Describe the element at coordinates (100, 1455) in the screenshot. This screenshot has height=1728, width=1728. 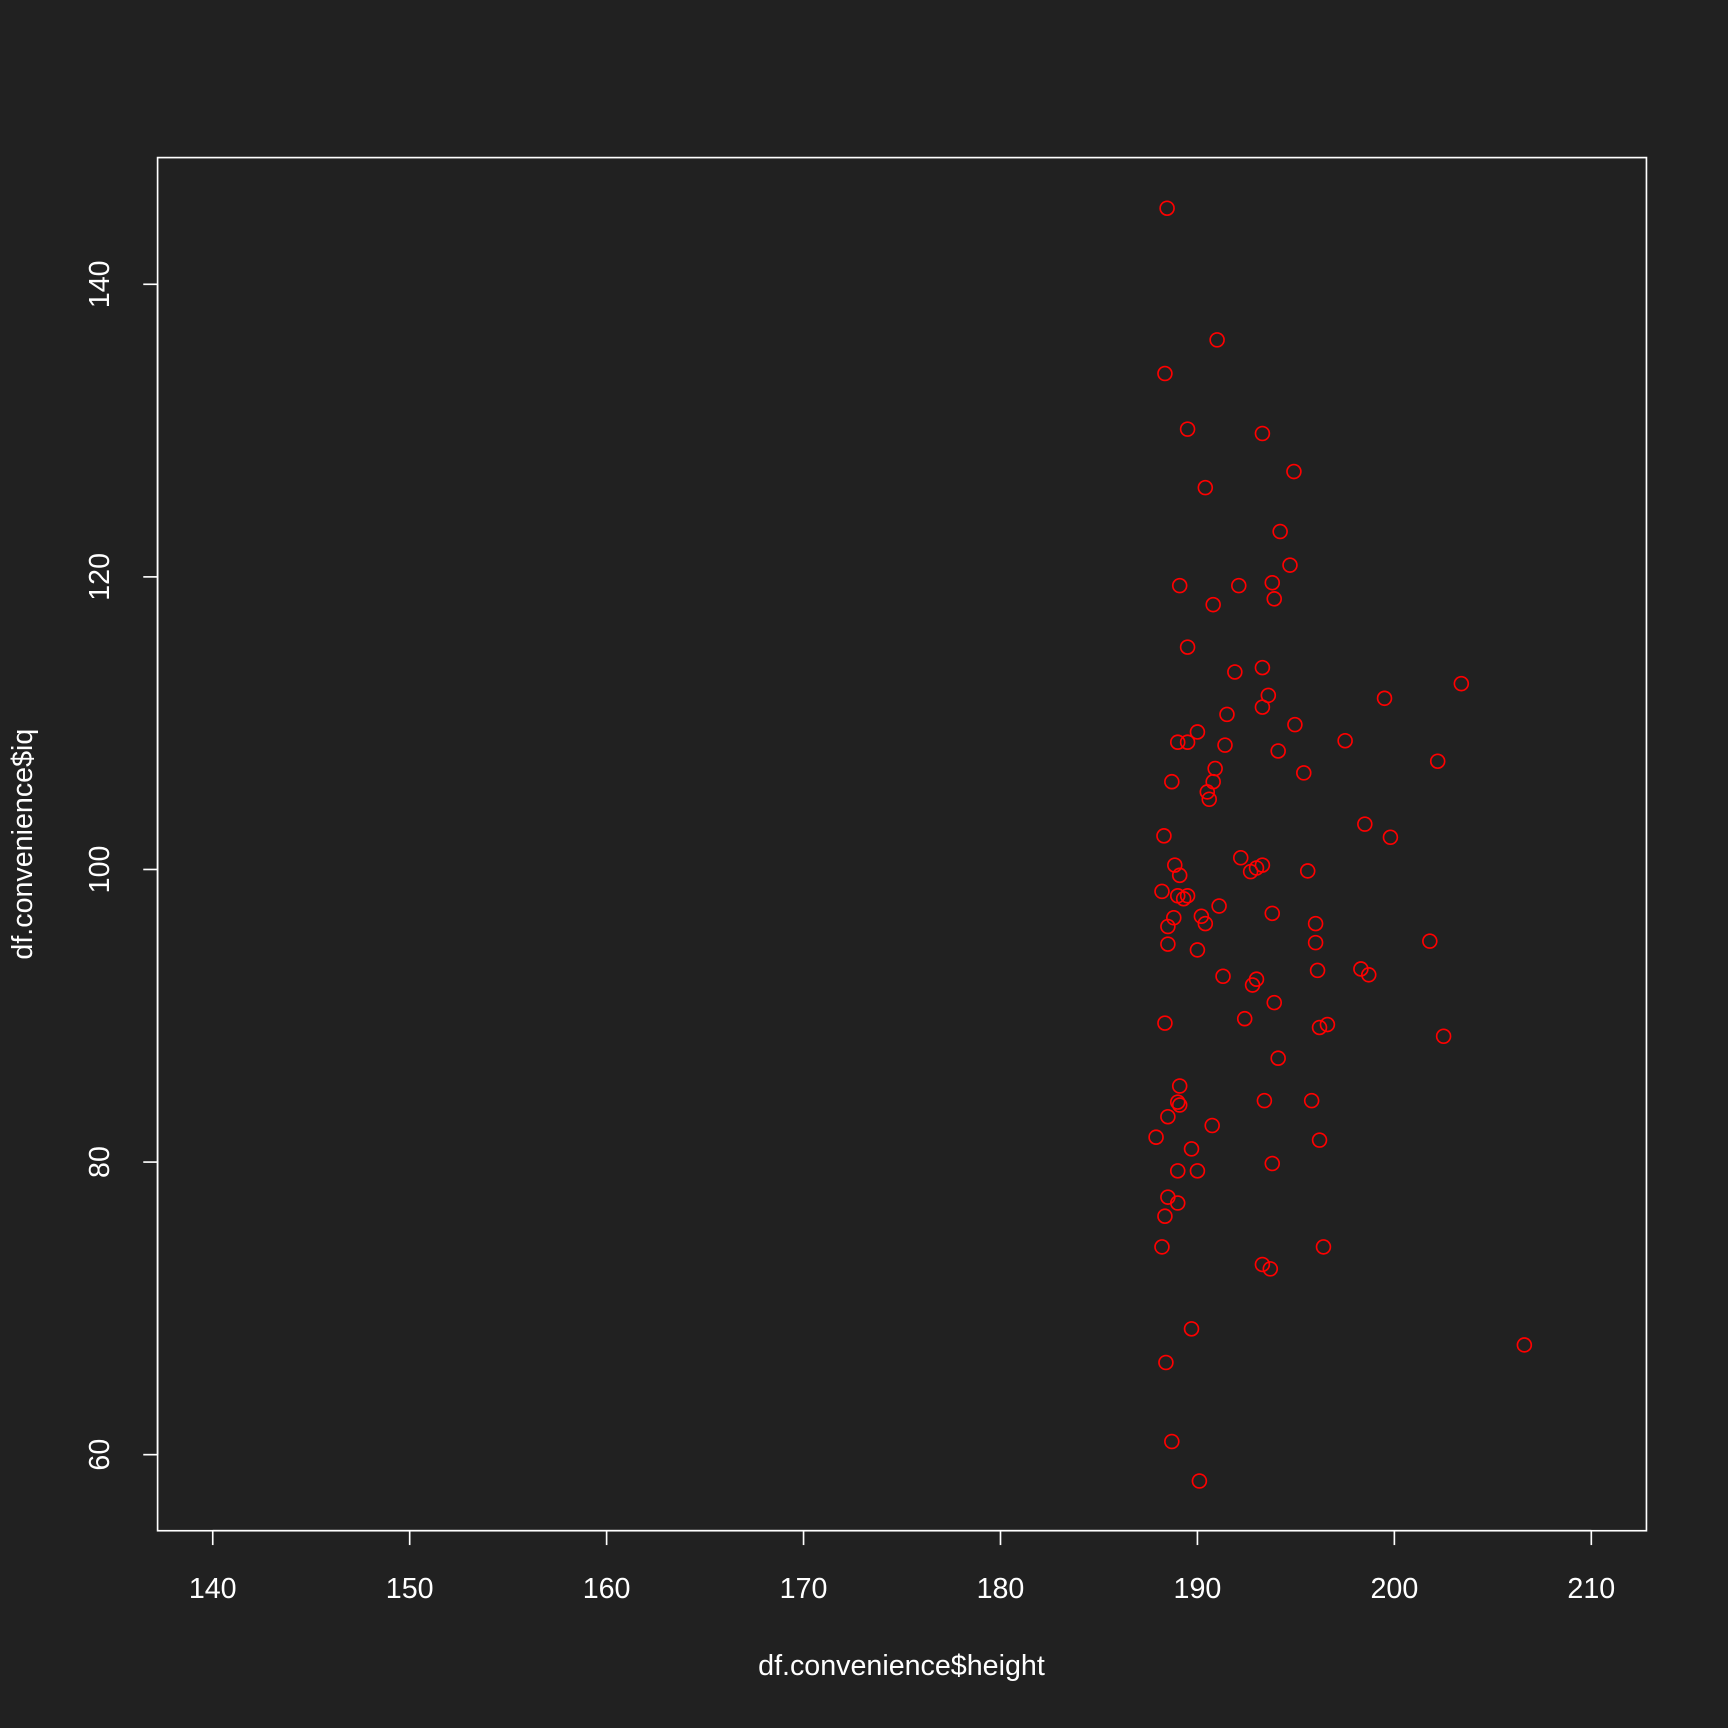
I see `y-tick-label: 60` at that location.